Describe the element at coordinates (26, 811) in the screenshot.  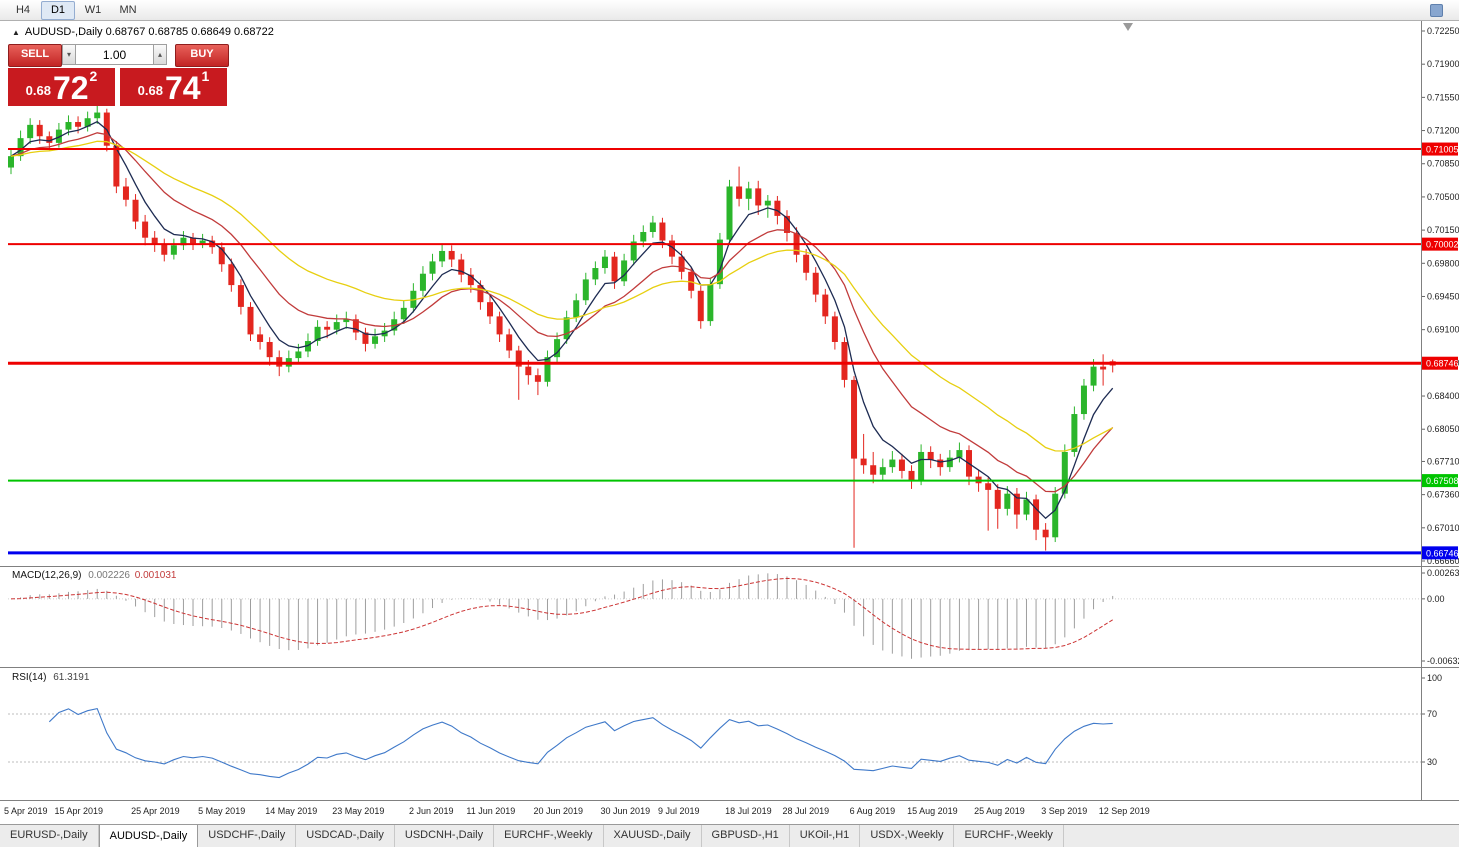
I see `svg-text: 5 Apr 2019` at that location.